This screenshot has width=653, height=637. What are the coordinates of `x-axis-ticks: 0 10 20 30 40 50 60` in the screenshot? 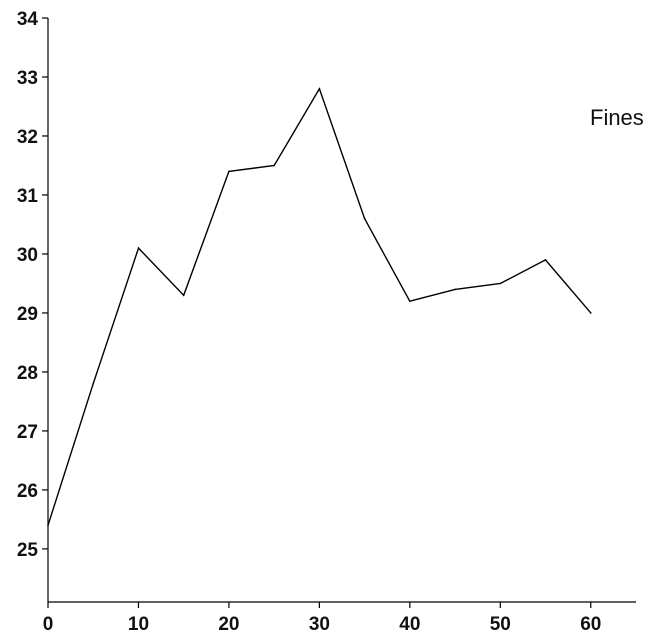 It's located at (322, 618).